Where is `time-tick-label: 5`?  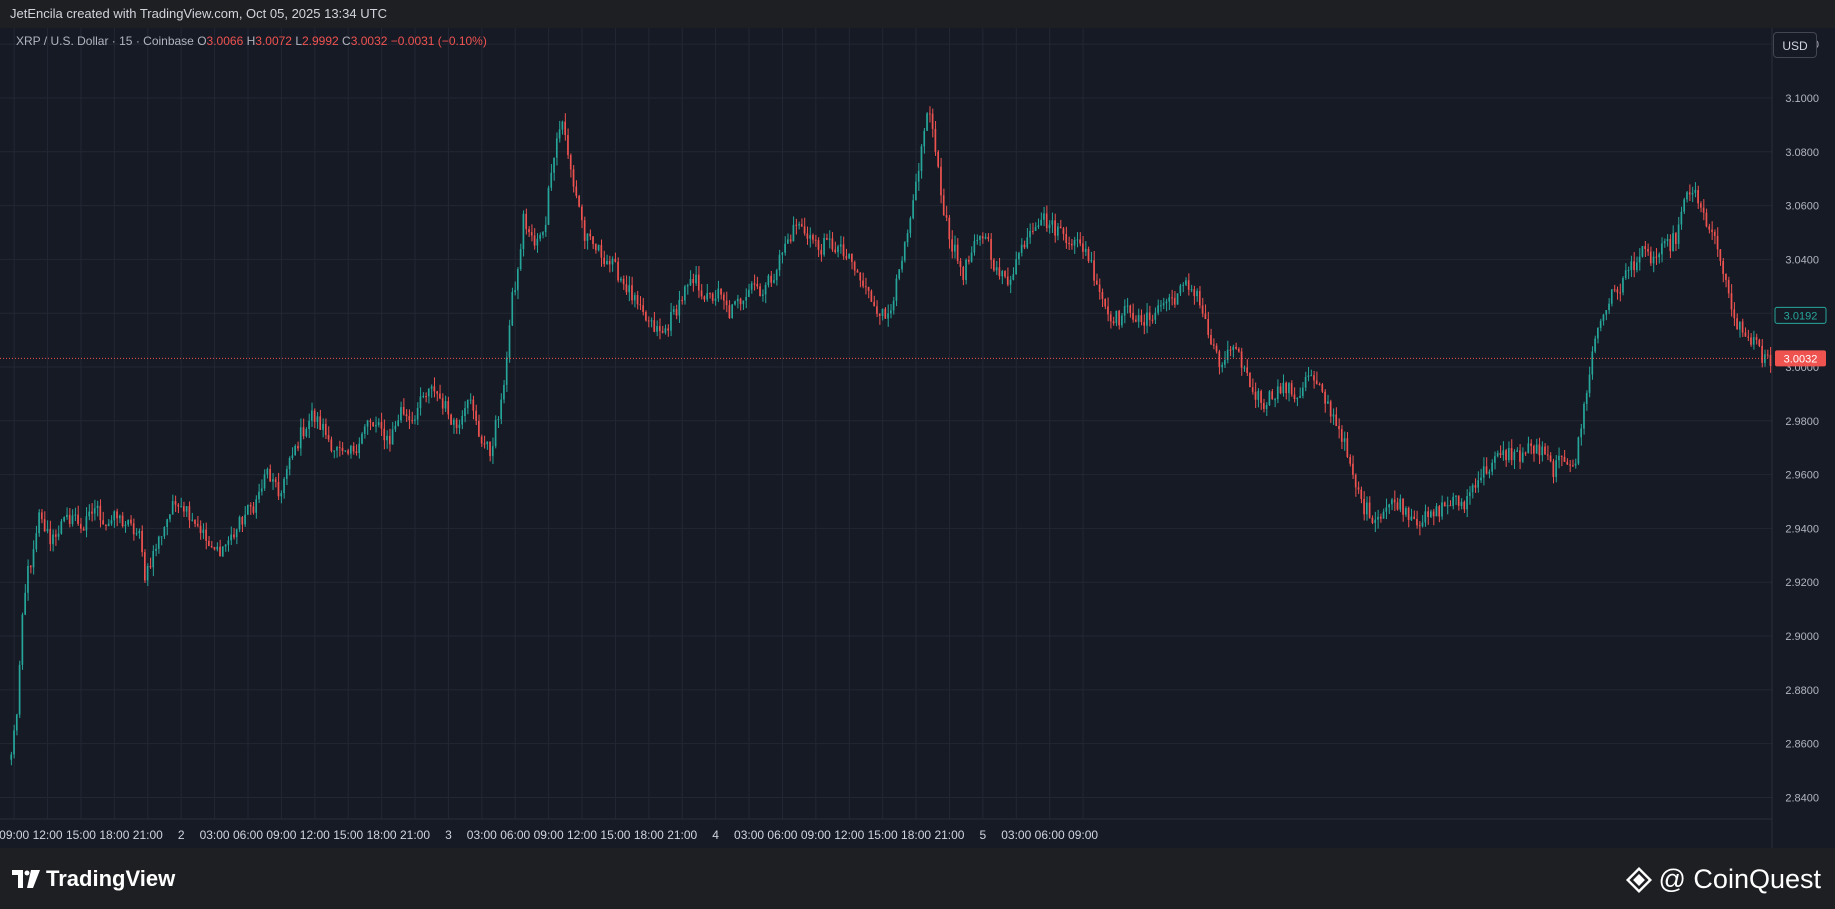
time-tick-label: 5 is located at coordinates (983, 835).